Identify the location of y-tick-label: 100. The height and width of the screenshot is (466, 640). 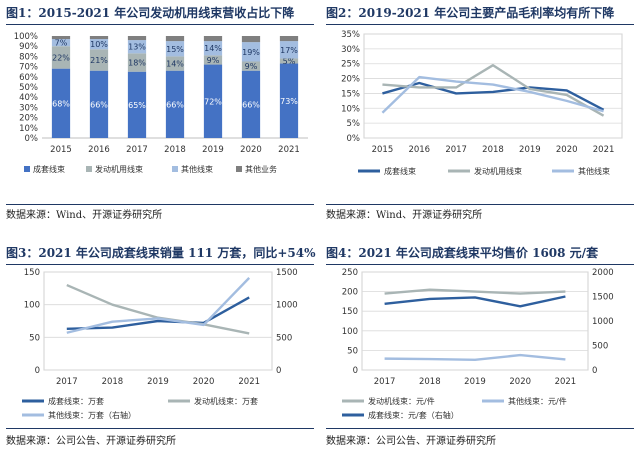
(350, 332).